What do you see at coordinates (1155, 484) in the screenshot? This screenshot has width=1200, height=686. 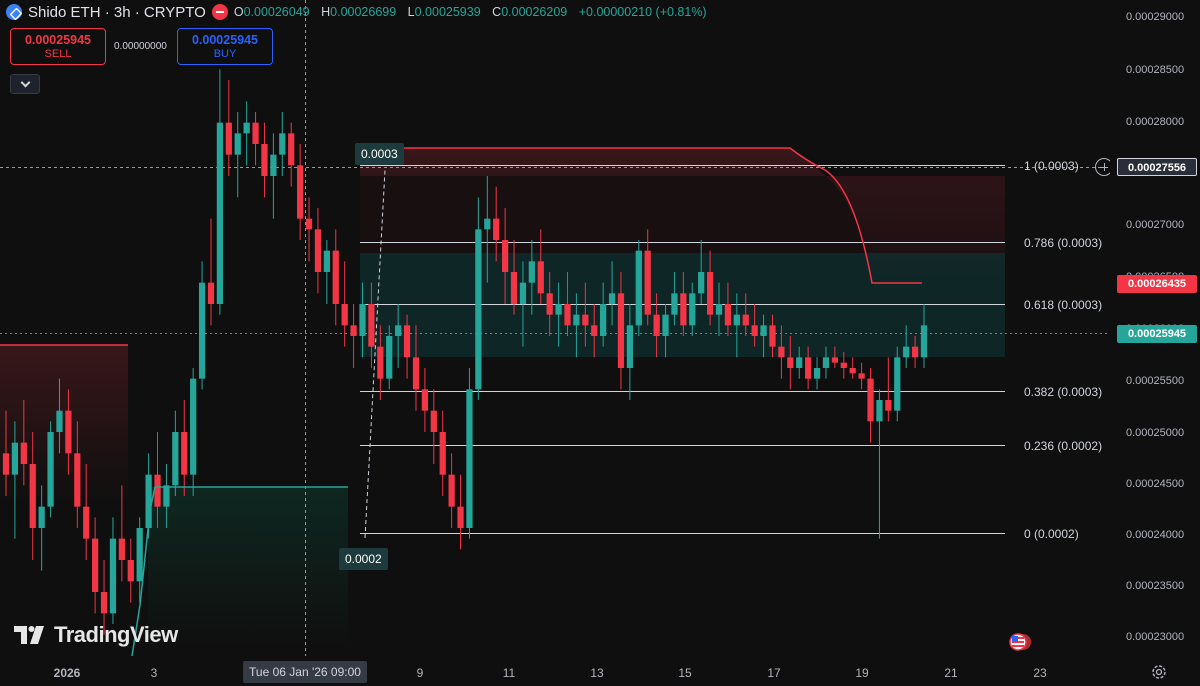 I see `price-tick: 0.00024500` at bounding box center [1155, 484].